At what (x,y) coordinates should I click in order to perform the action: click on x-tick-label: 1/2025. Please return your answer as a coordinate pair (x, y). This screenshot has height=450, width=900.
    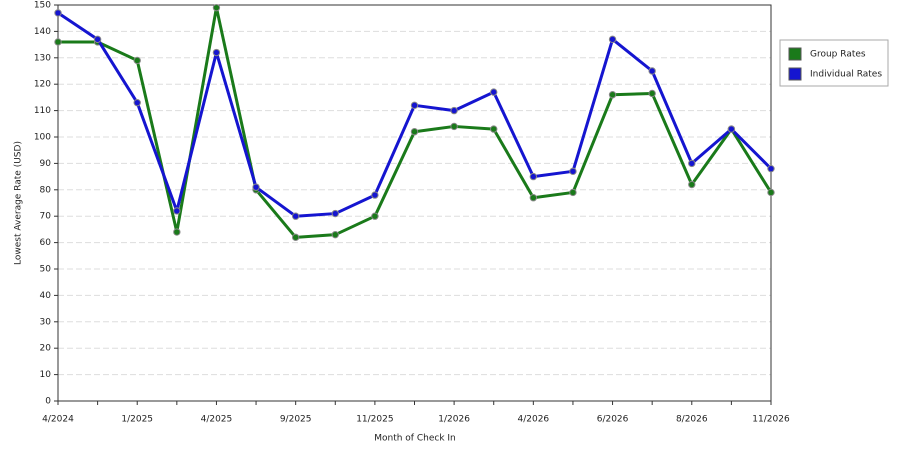
    Looking at the image, I should click on (137, 420).